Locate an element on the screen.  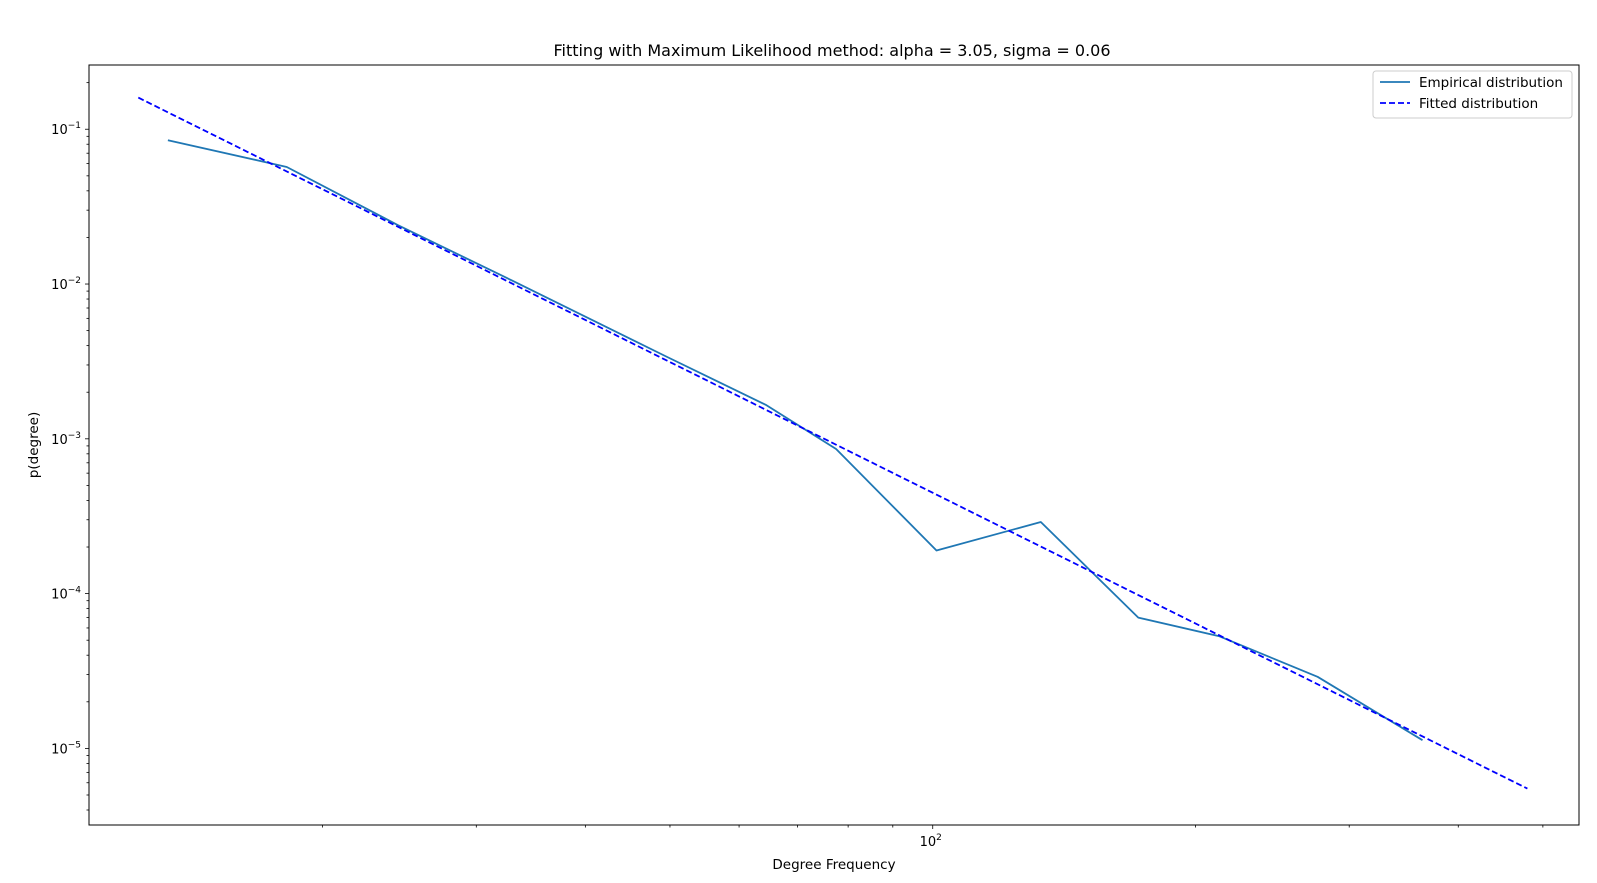
y-axis-label: p(degree) is located at coordinates (34, 445).